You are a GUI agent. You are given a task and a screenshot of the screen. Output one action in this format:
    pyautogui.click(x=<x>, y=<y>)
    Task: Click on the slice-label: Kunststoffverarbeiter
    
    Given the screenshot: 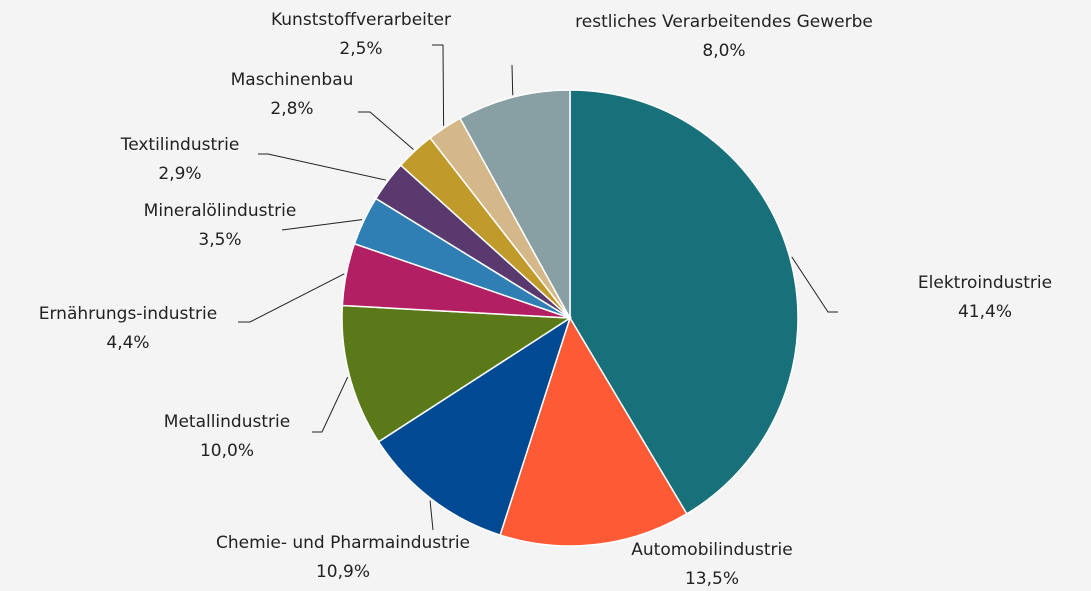 What is the action you would take?
    pyautogui.click(x=361, y=20)
    